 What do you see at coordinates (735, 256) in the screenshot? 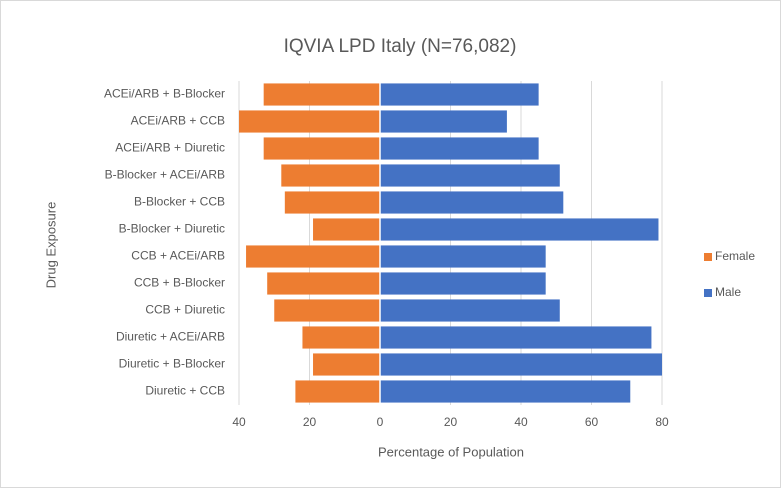
I see `legend-label: Female` at bounding box center [735, 256].